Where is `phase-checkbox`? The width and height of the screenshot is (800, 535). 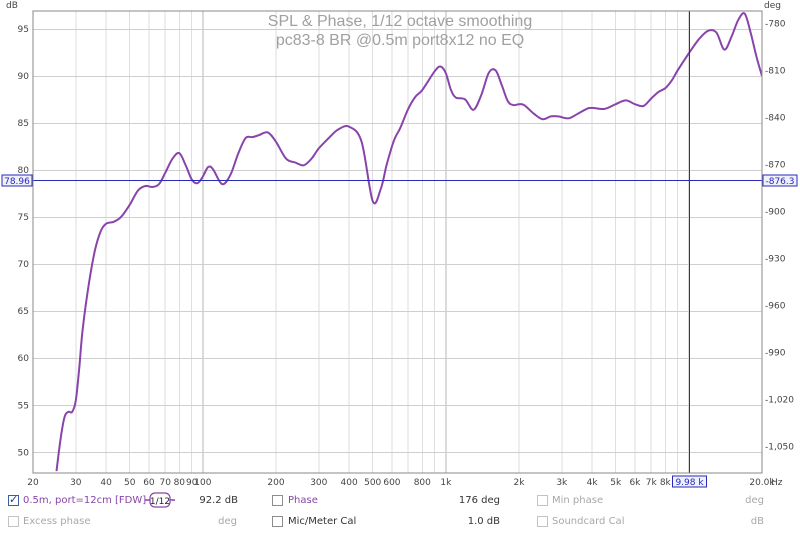 phase-checkbox is located at coordinates (277, 500).